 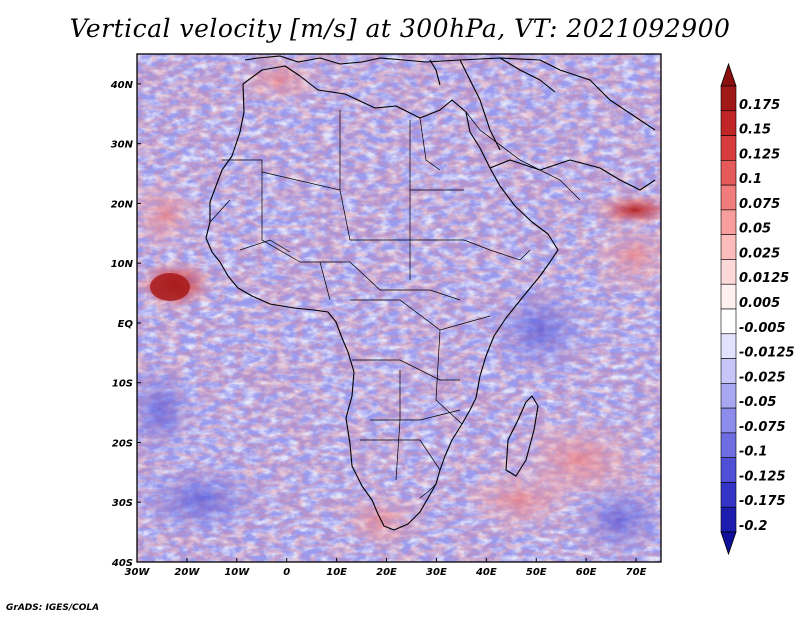 I want to click on lat-tick-label: 30N, so click(x=122, y=145).